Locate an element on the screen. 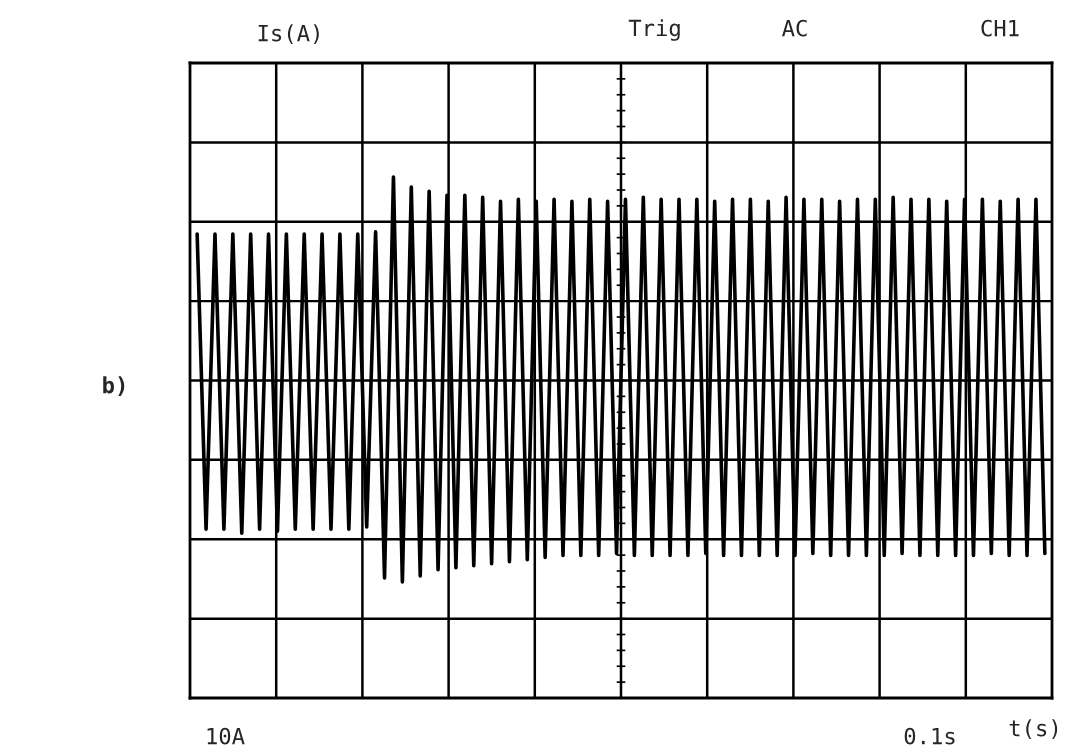  text: AC is located at coordinates (794, 28).